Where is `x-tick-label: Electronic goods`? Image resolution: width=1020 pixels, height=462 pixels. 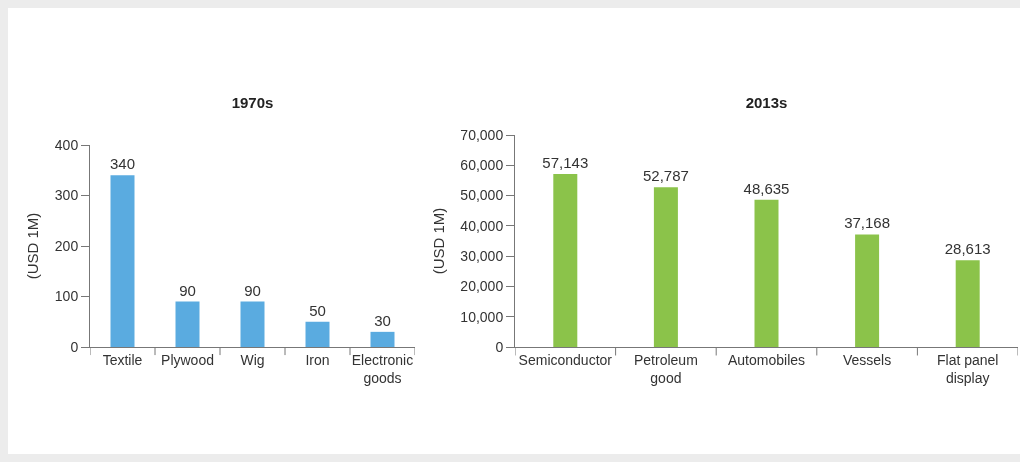
x-tick-label: Electronic goods is located at coordinates (382, 368).